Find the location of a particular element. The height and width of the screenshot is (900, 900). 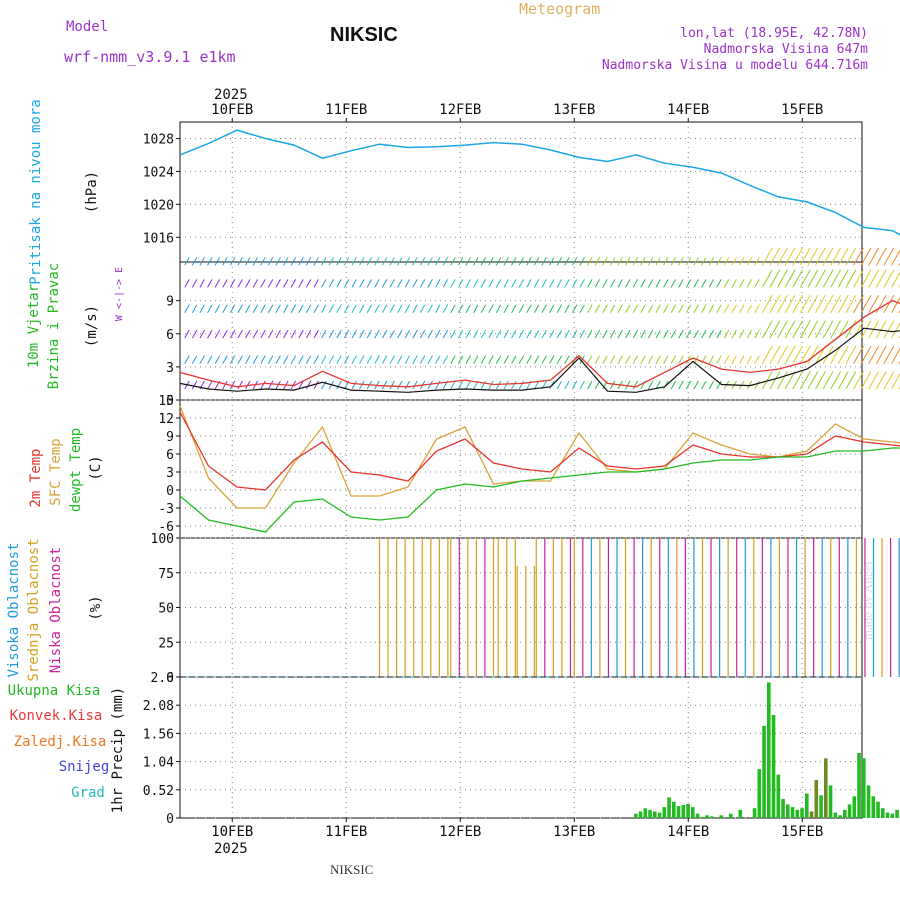

y-tick-label: 12 is located at coordinates (166, 419).